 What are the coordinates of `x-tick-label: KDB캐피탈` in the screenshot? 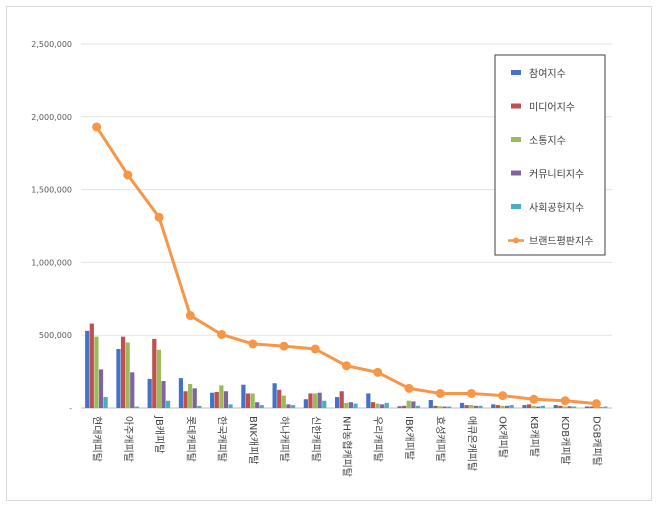 It's located at (565, 440).